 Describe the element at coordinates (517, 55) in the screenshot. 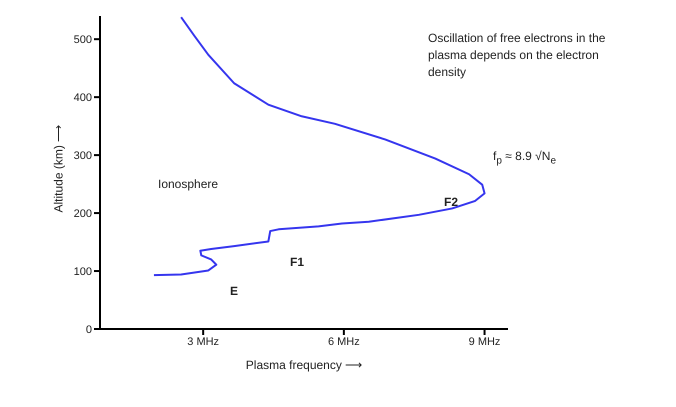

I see `annotation: Oscillation of free electrons in the plasma depends on the electron density` at that location.